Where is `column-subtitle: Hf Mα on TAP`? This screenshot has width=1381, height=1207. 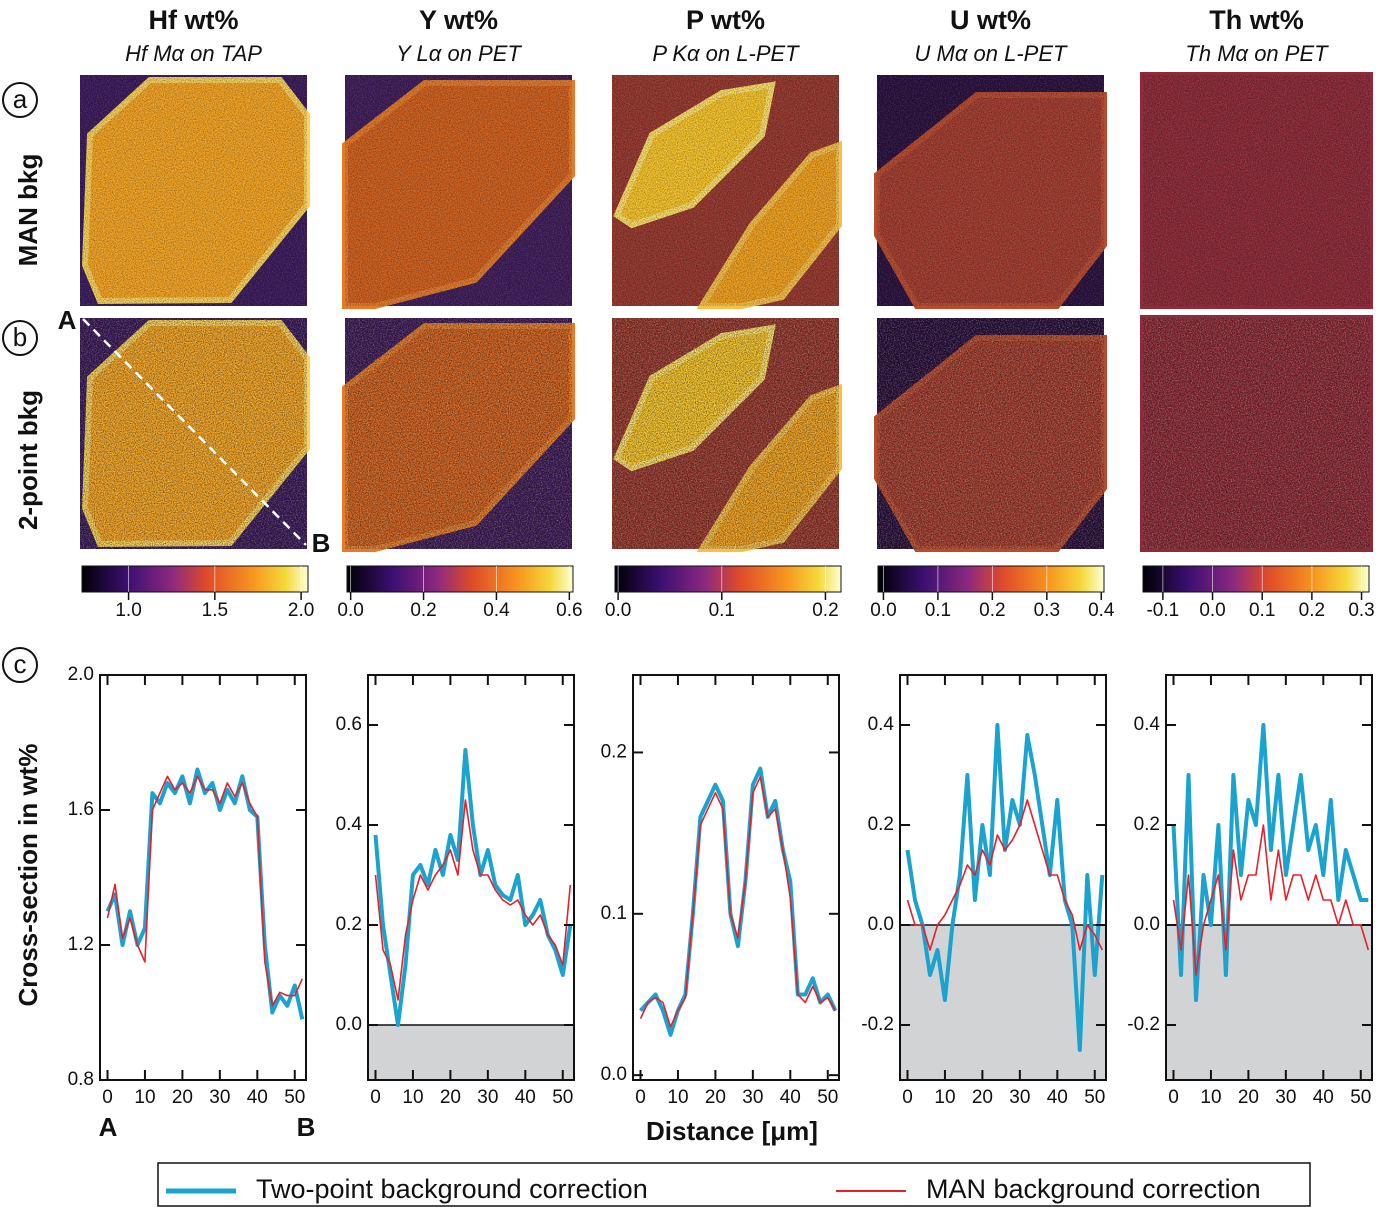
column-subtitle: Hf Mα on TAP is located at coordinates (193, 53).